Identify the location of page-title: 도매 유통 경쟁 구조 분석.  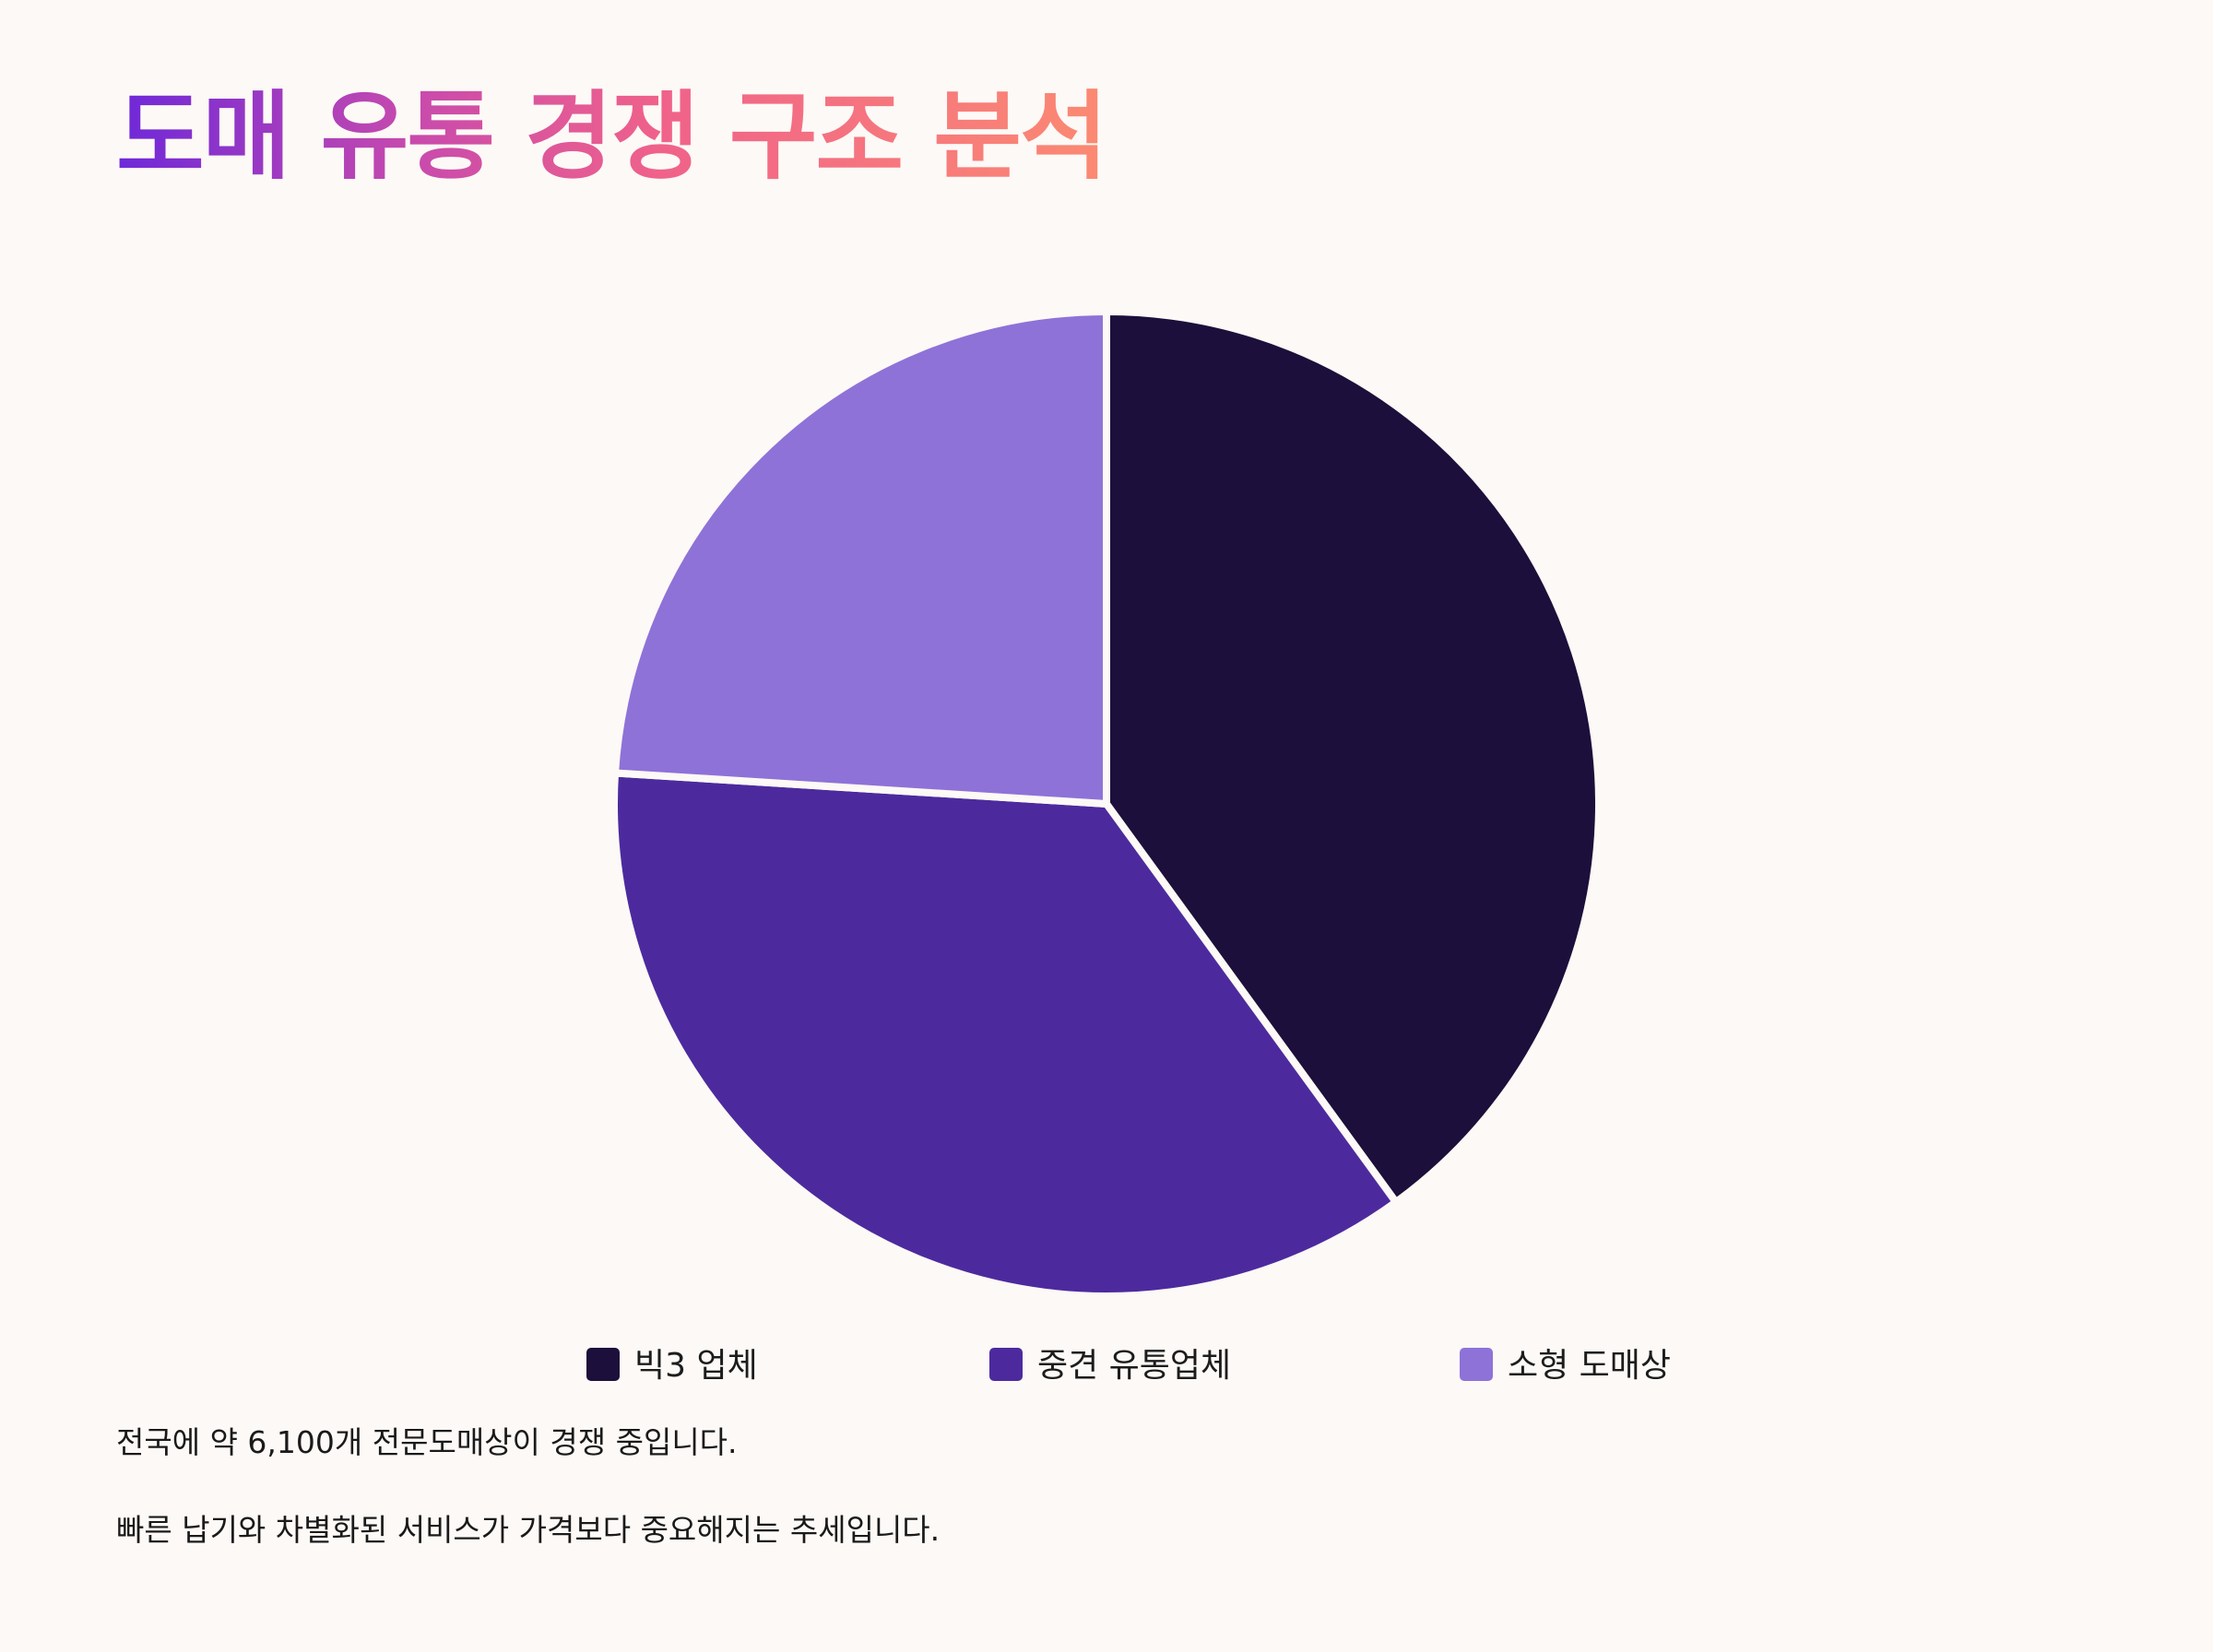
(612, 136).